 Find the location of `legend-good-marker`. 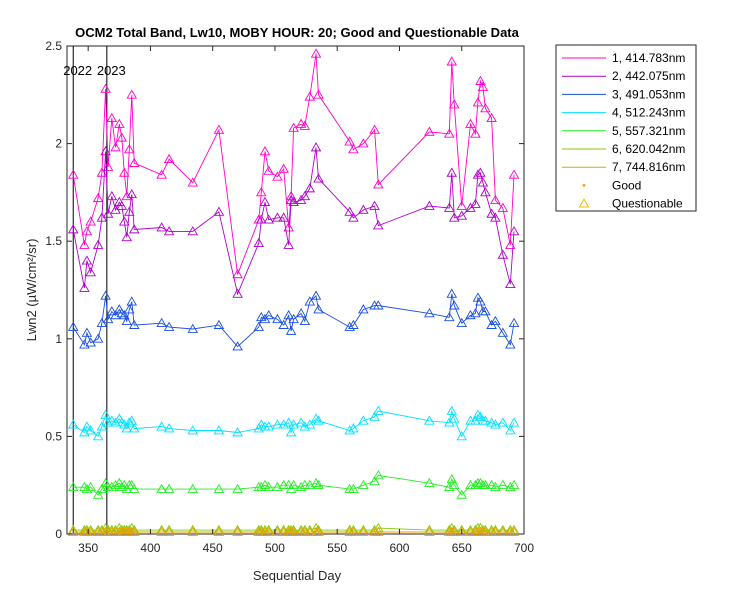

legend-good-marker is located at coordinates (584, 185).